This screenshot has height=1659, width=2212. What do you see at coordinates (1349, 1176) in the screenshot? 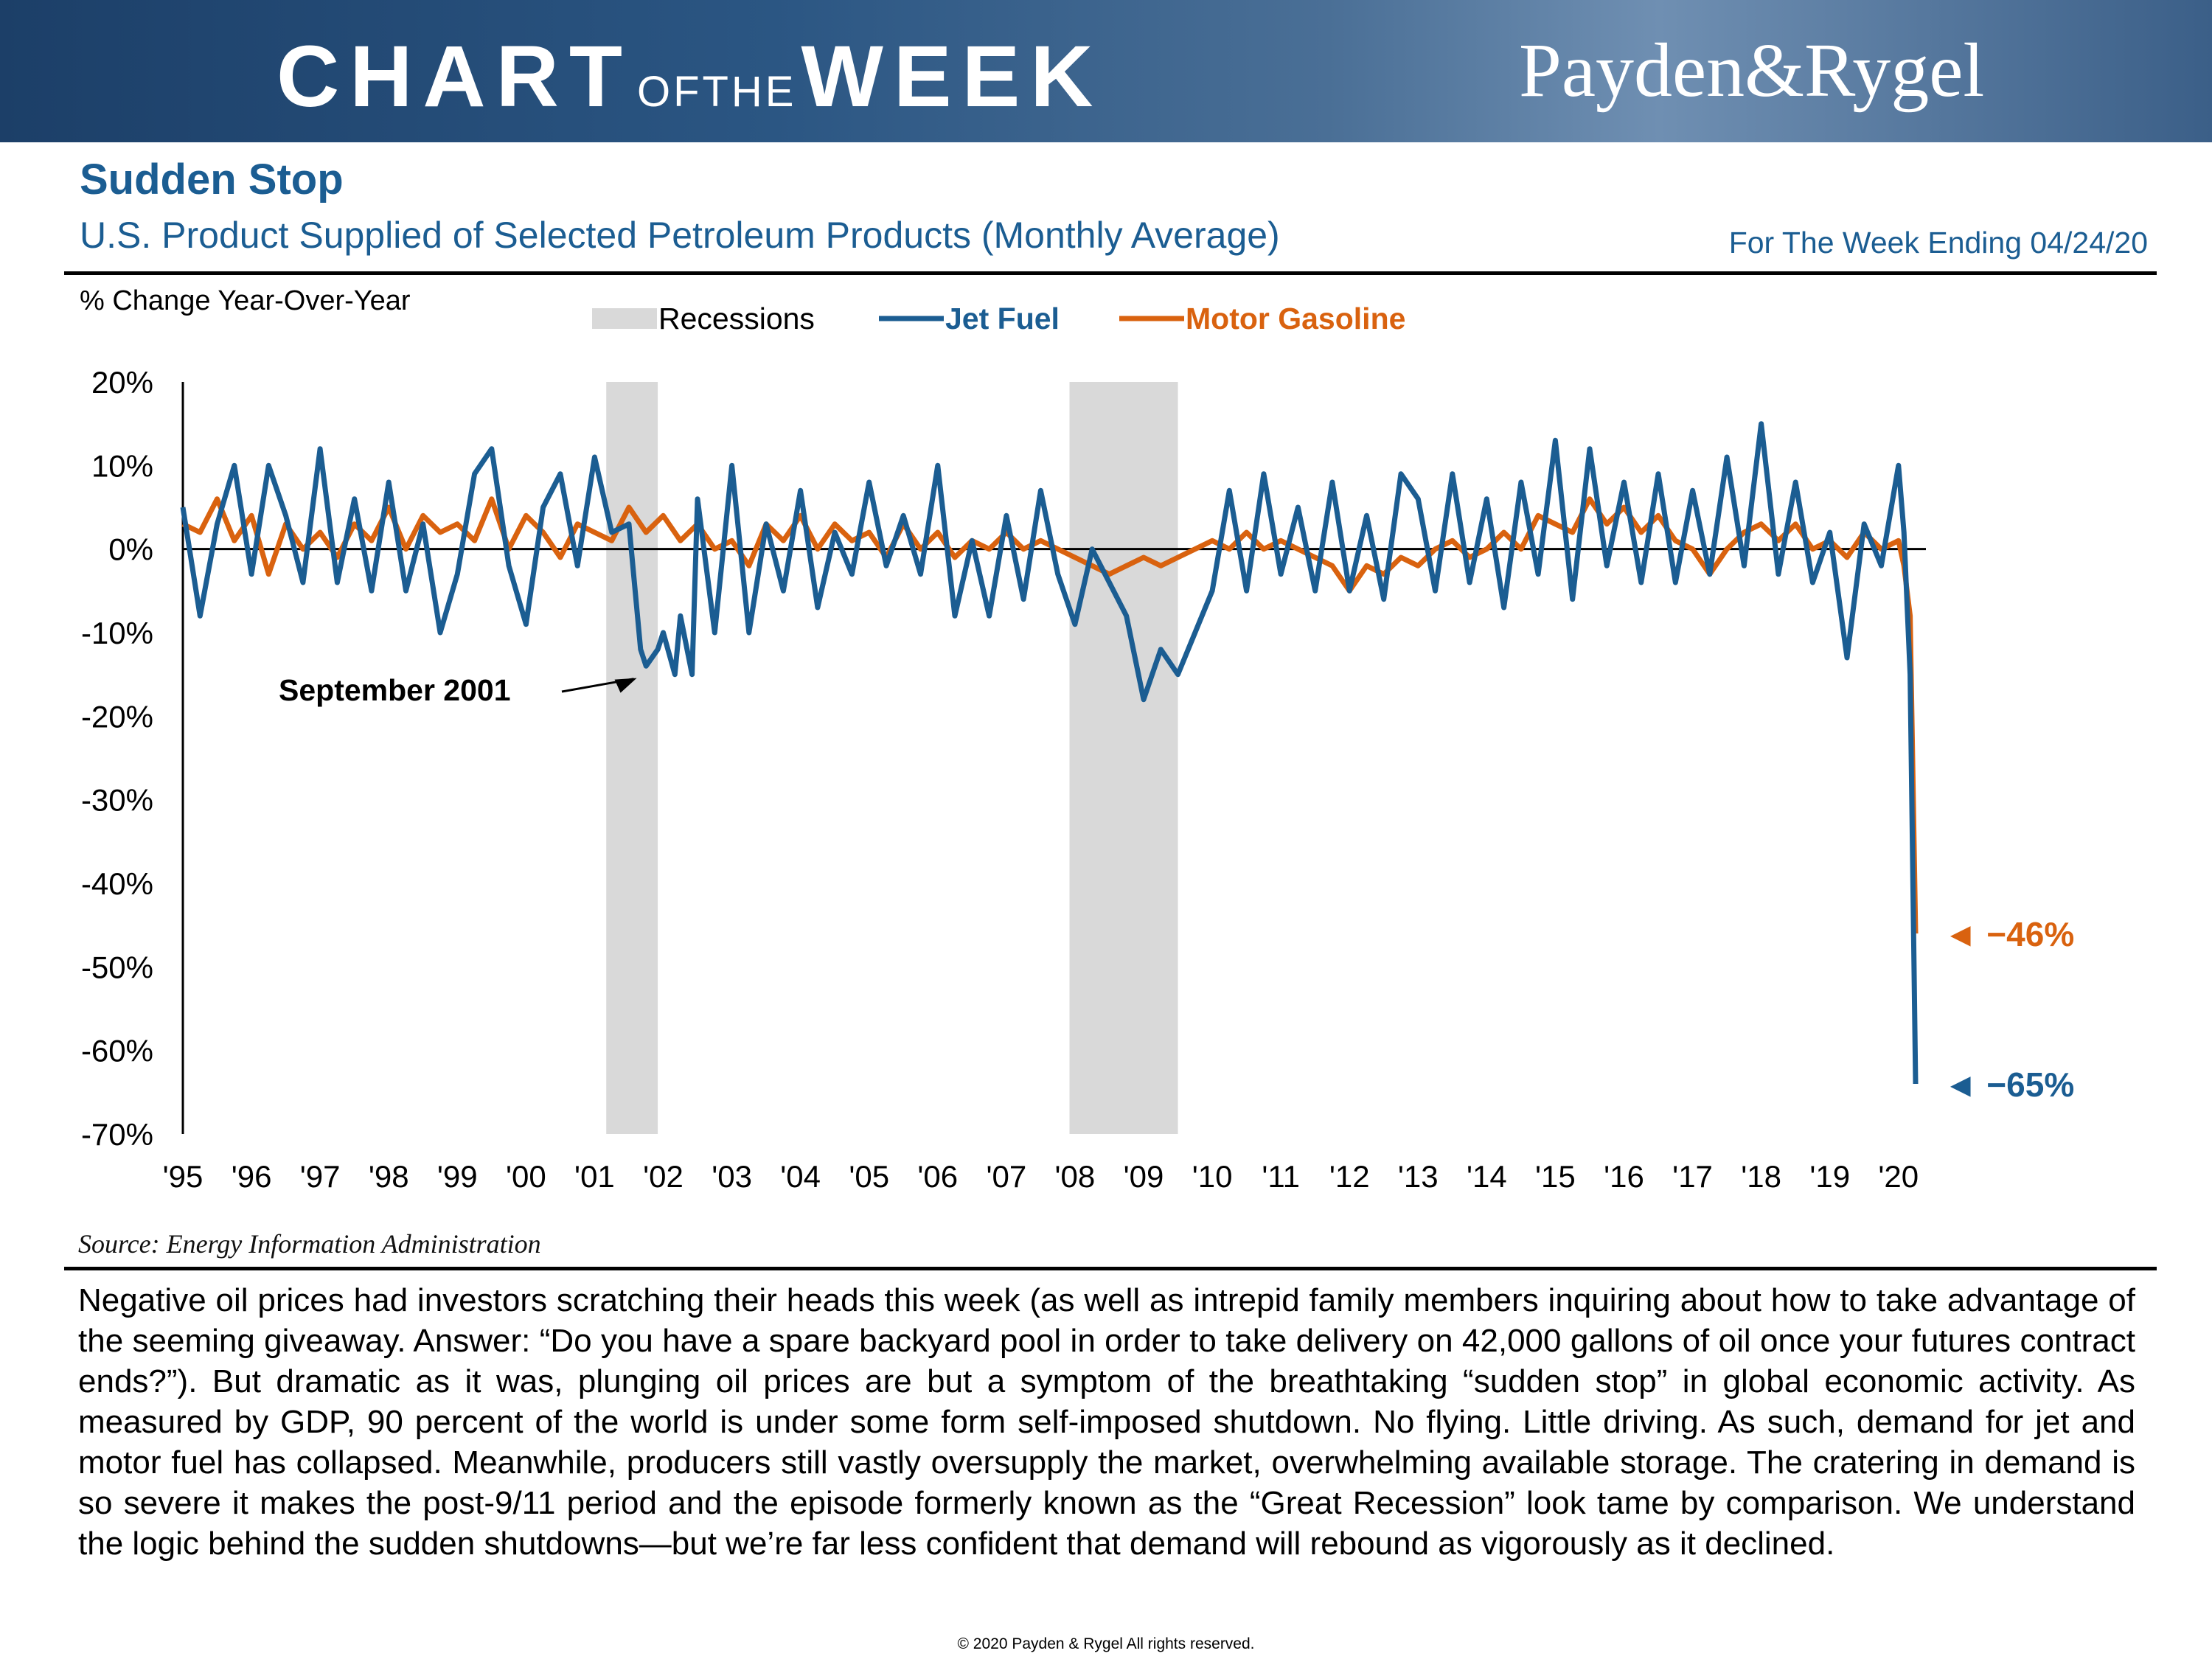
I see `x-tick-label: '12` at bounding box center [1349, 1176].